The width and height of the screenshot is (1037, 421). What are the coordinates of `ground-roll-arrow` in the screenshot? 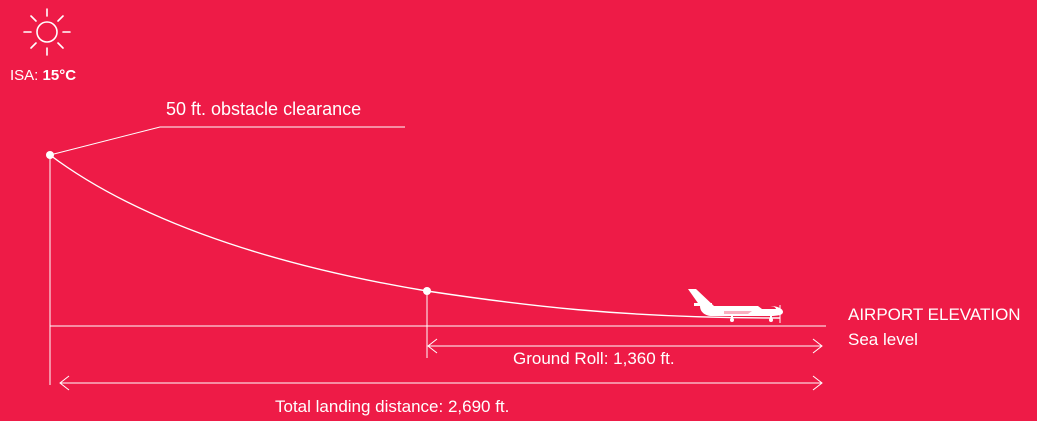 It's located at (625, 346).